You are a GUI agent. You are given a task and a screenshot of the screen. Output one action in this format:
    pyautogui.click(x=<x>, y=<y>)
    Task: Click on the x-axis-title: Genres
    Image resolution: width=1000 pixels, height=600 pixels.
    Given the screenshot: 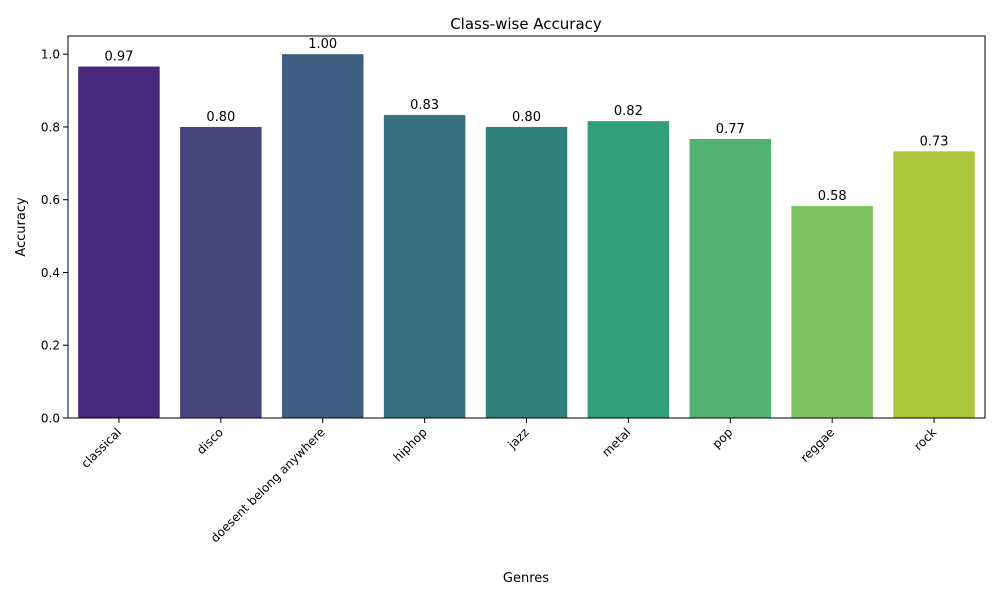 What is the action you would take?
    pyautogui.click(x=526, y=578)
    